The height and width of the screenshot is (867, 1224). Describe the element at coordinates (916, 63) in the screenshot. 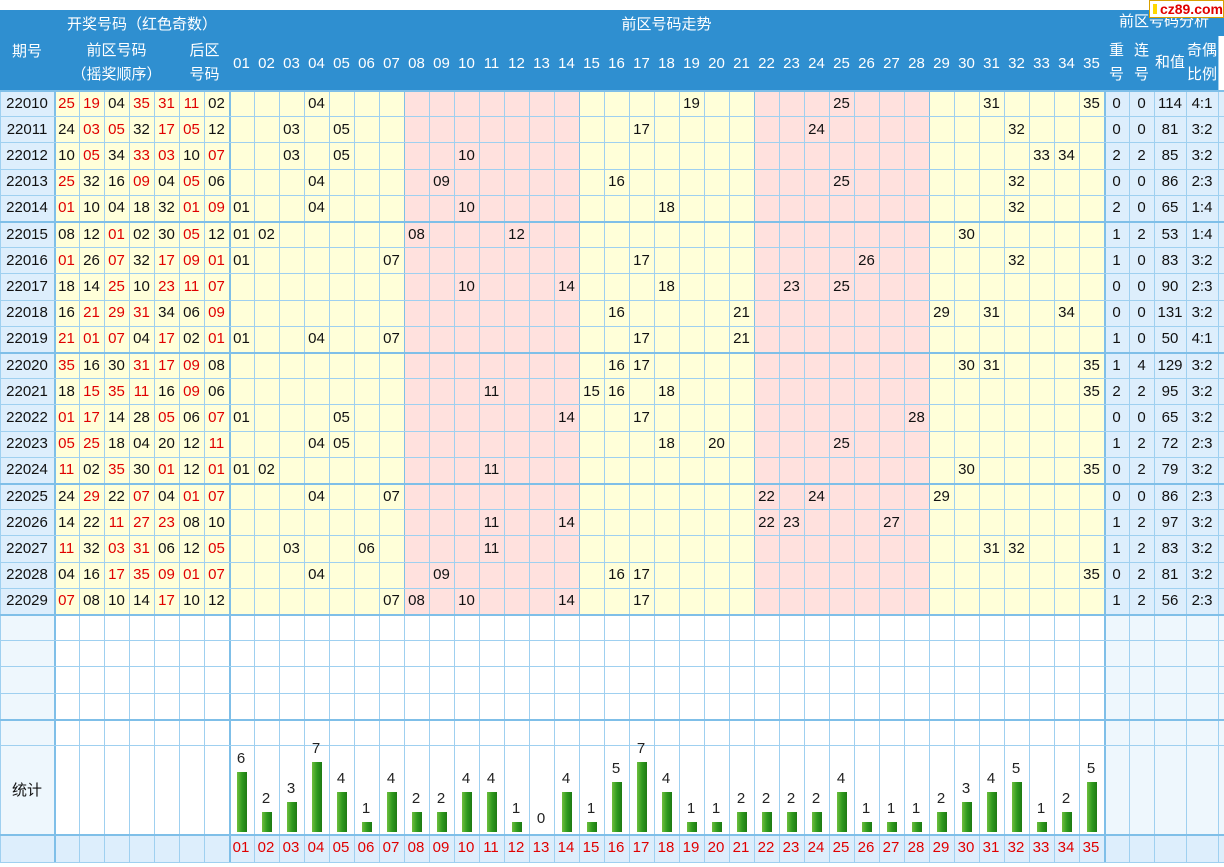

I see `trend-col-header-28: 28` at that location.